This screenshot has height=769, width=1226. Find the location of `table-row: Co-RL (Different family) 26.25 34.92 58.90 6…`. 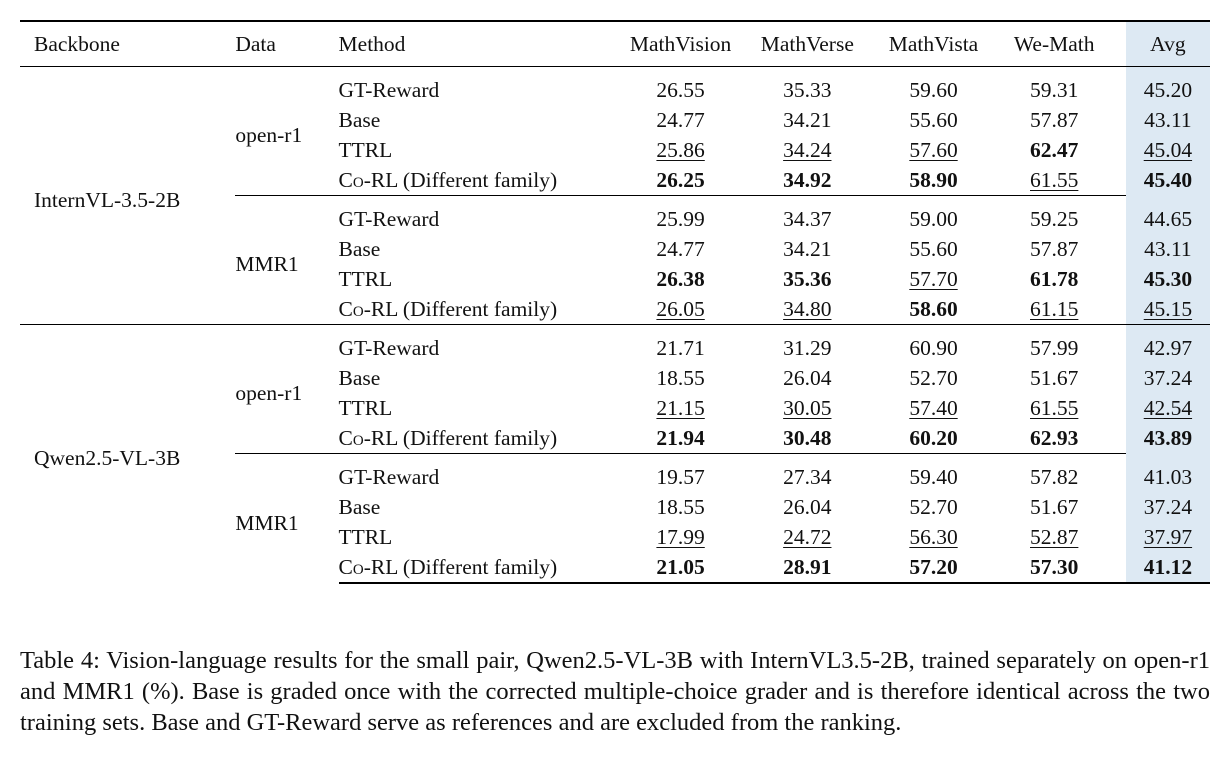

table-row: Co-RL (Different family) 26.25 34.92 58.90 6… is located at coordinates (615, 180).